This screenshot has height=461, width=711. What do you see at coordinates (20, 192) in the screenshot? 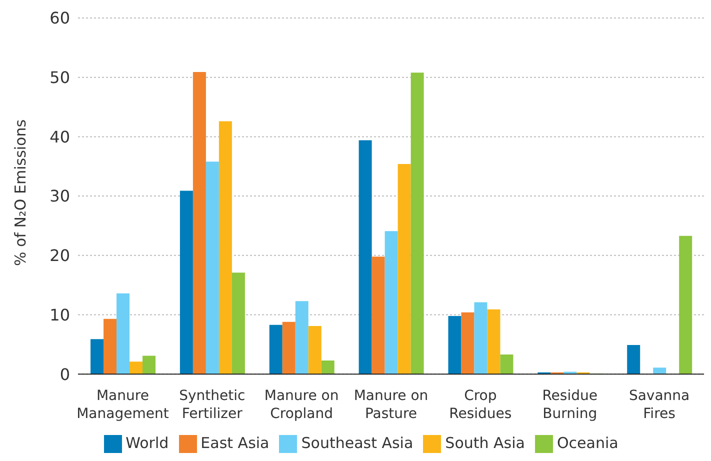
I see `y-axis-title: % of N₂O Emissions` at bounding box center [20, 192].